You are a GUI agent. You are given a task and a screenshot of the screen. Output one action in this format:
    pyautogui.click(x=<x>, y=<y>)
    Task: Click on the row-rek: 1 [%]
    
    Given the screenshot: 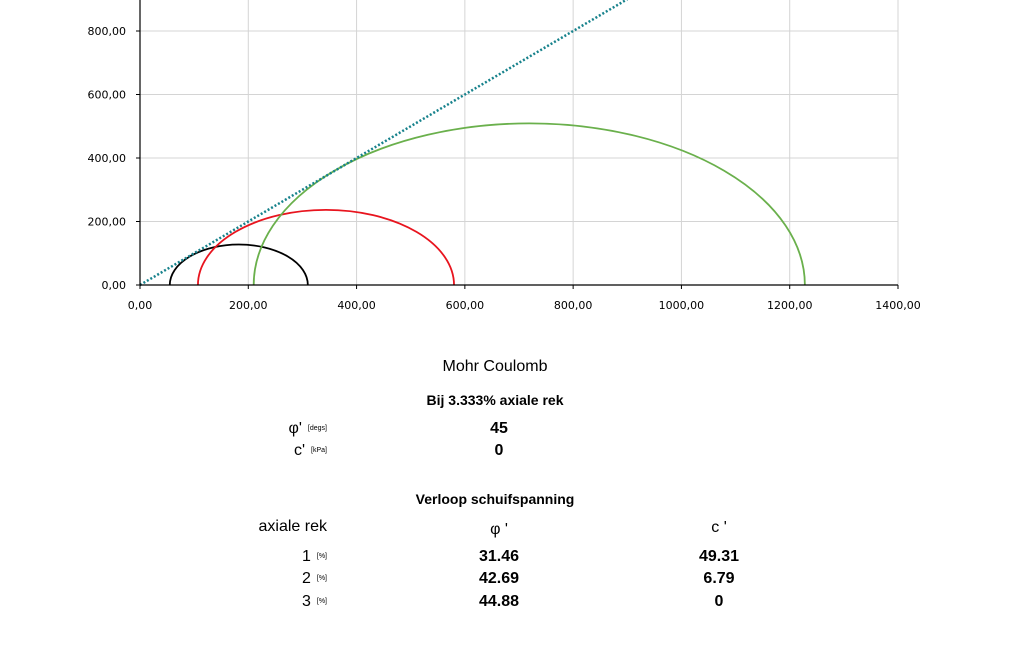 What is the action you would take?
    pyautogui.click(x=282, y=557)
    